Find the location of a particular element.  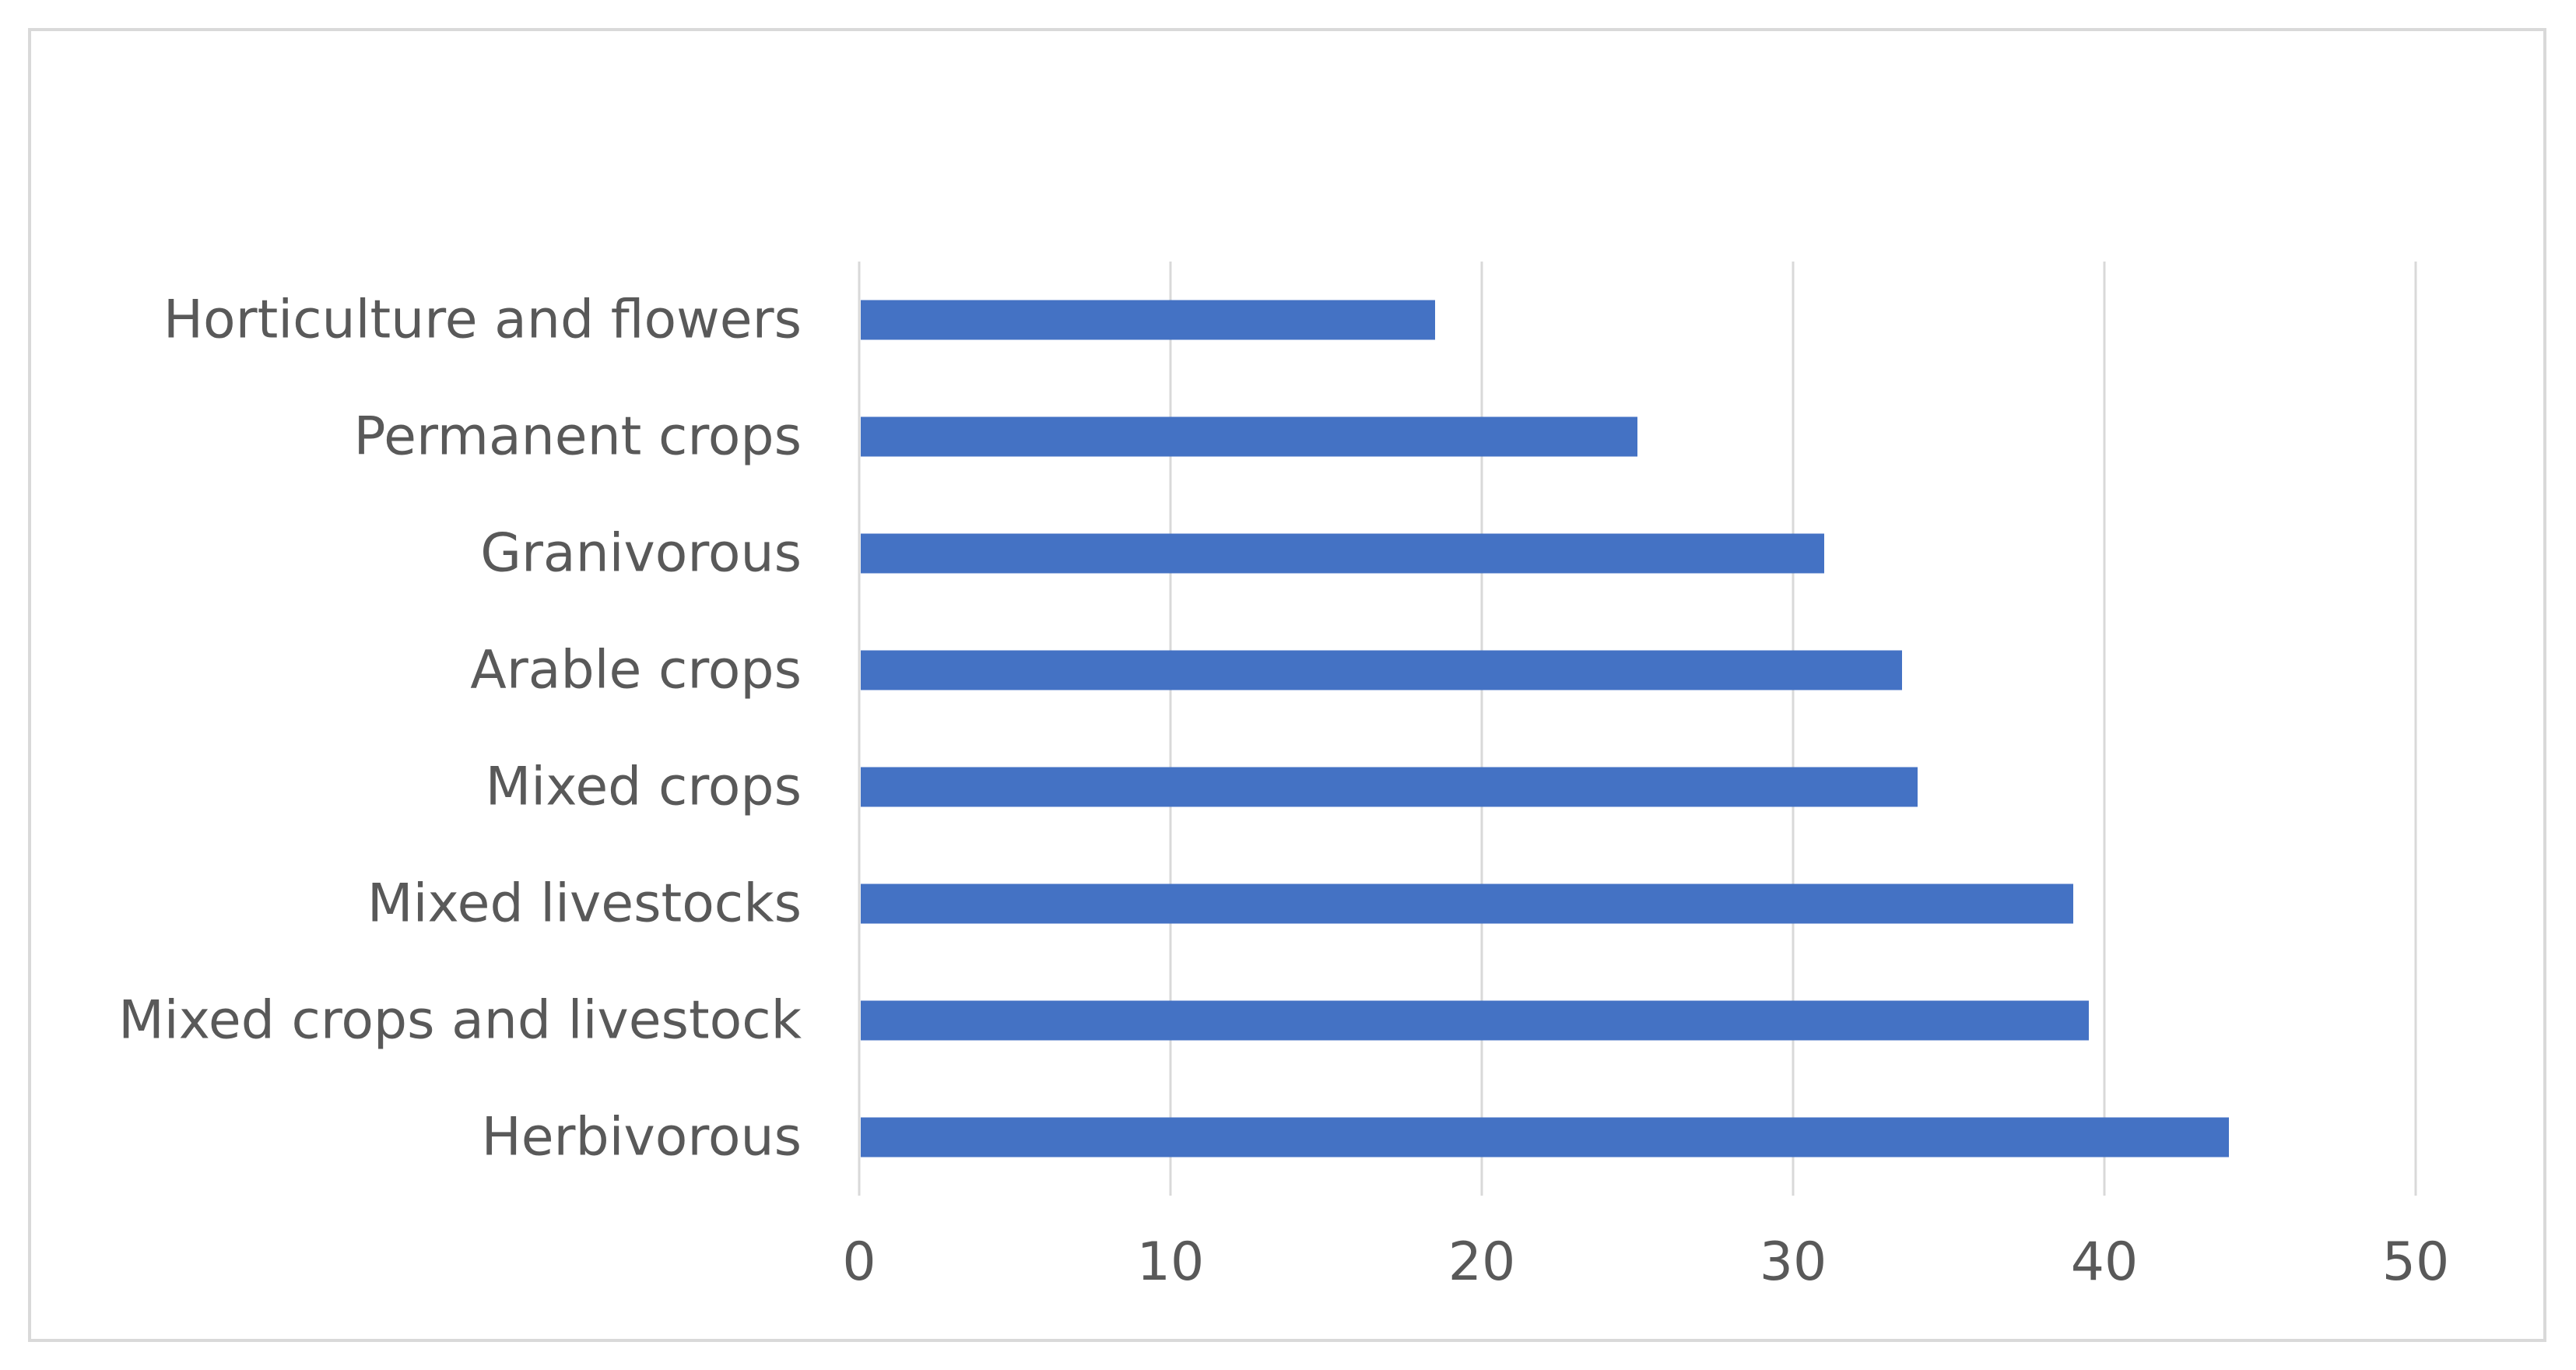

x-tick-label: 20 is located at coordinates (1482, 1262).